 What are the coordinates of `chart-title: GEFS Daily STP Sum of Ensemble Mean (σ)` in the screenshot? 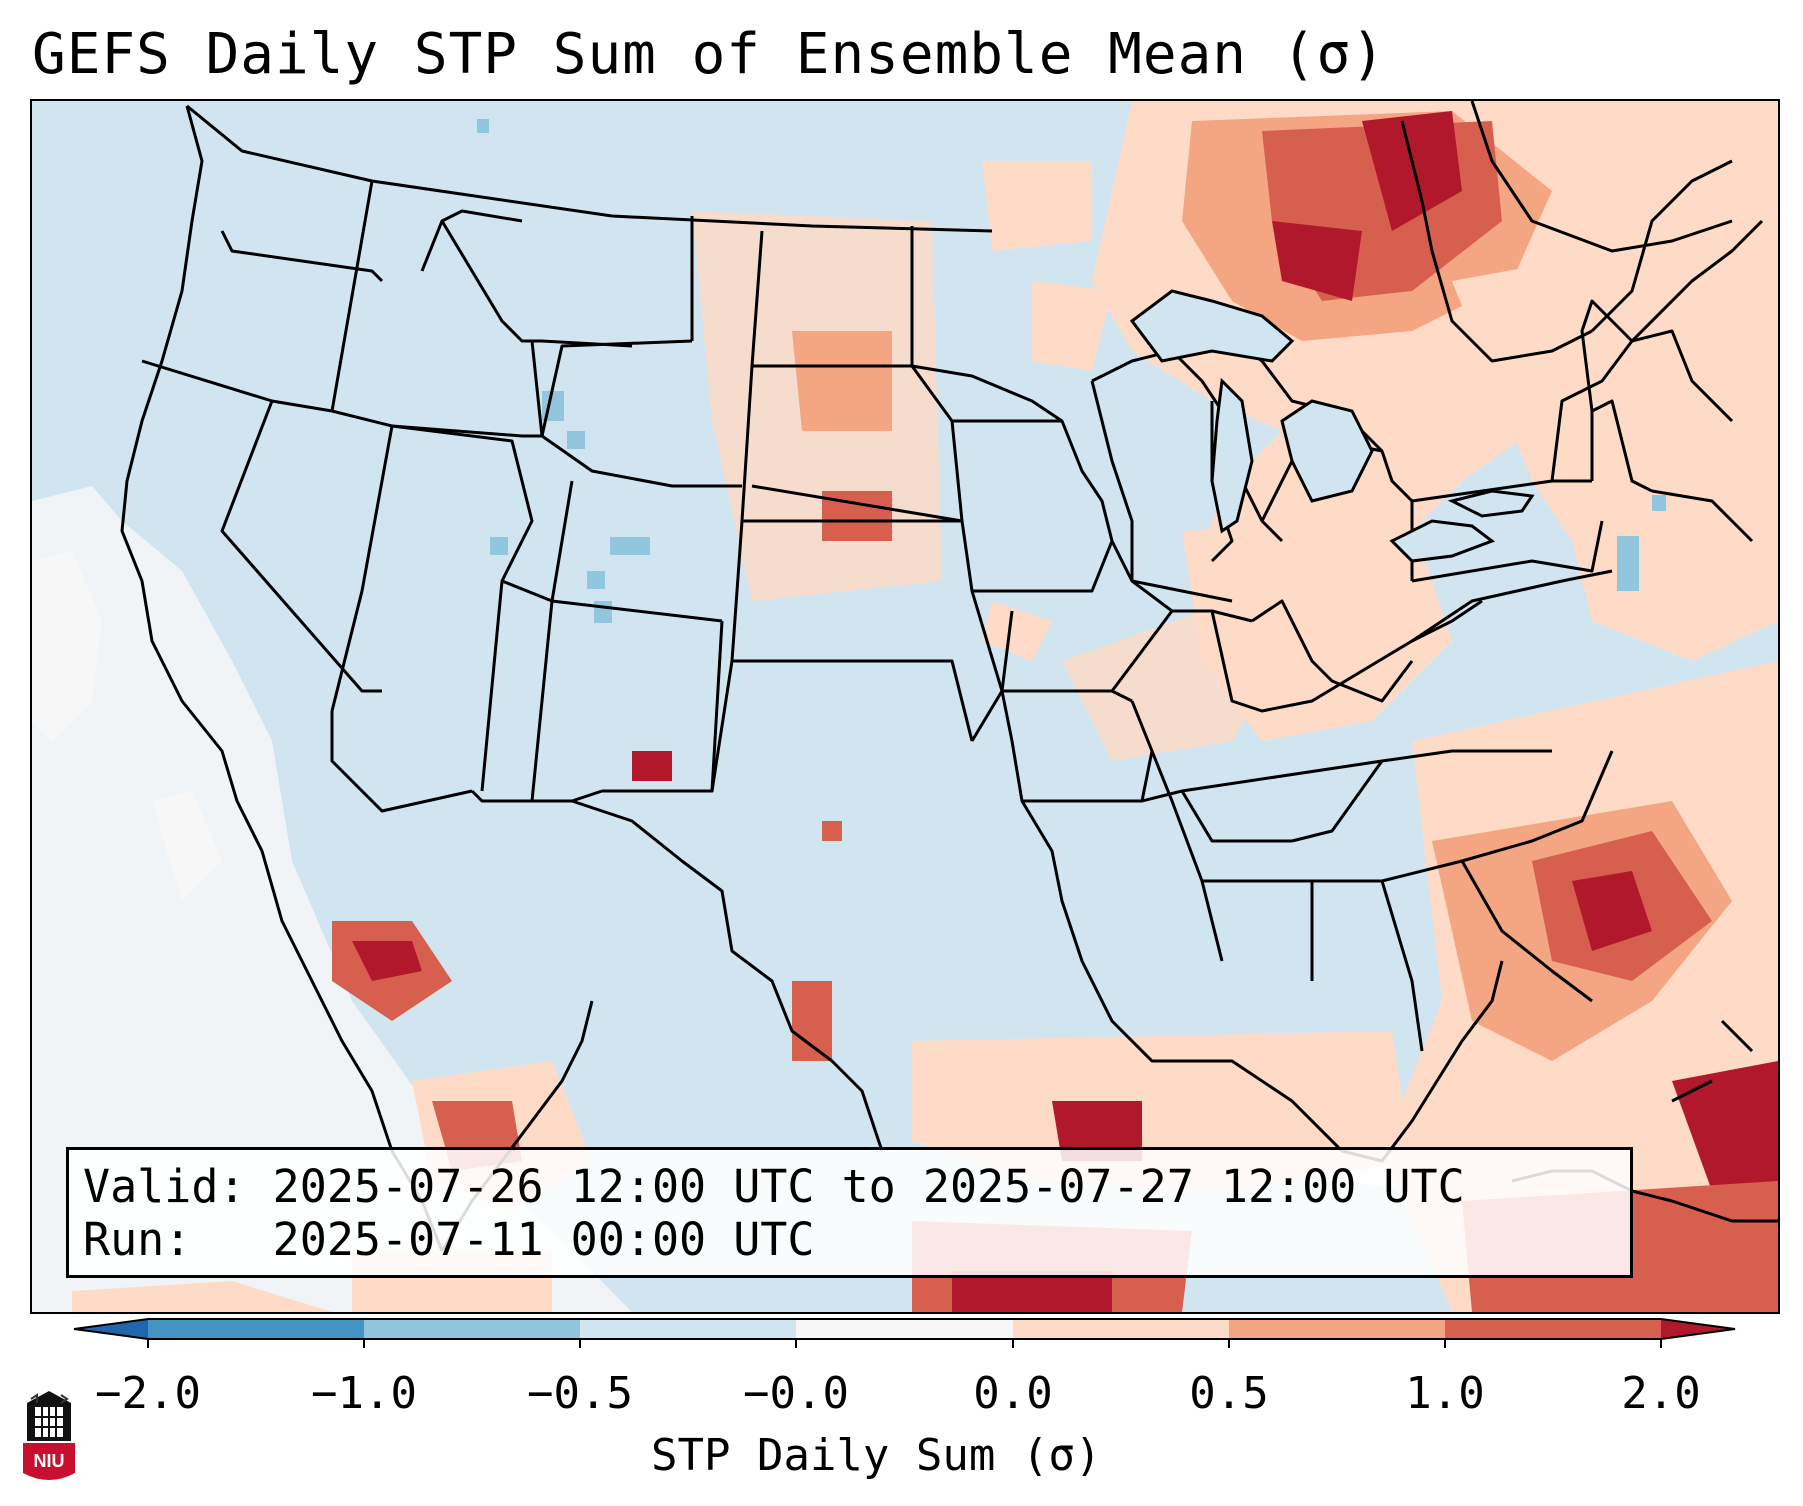 It's located at (709, 54).